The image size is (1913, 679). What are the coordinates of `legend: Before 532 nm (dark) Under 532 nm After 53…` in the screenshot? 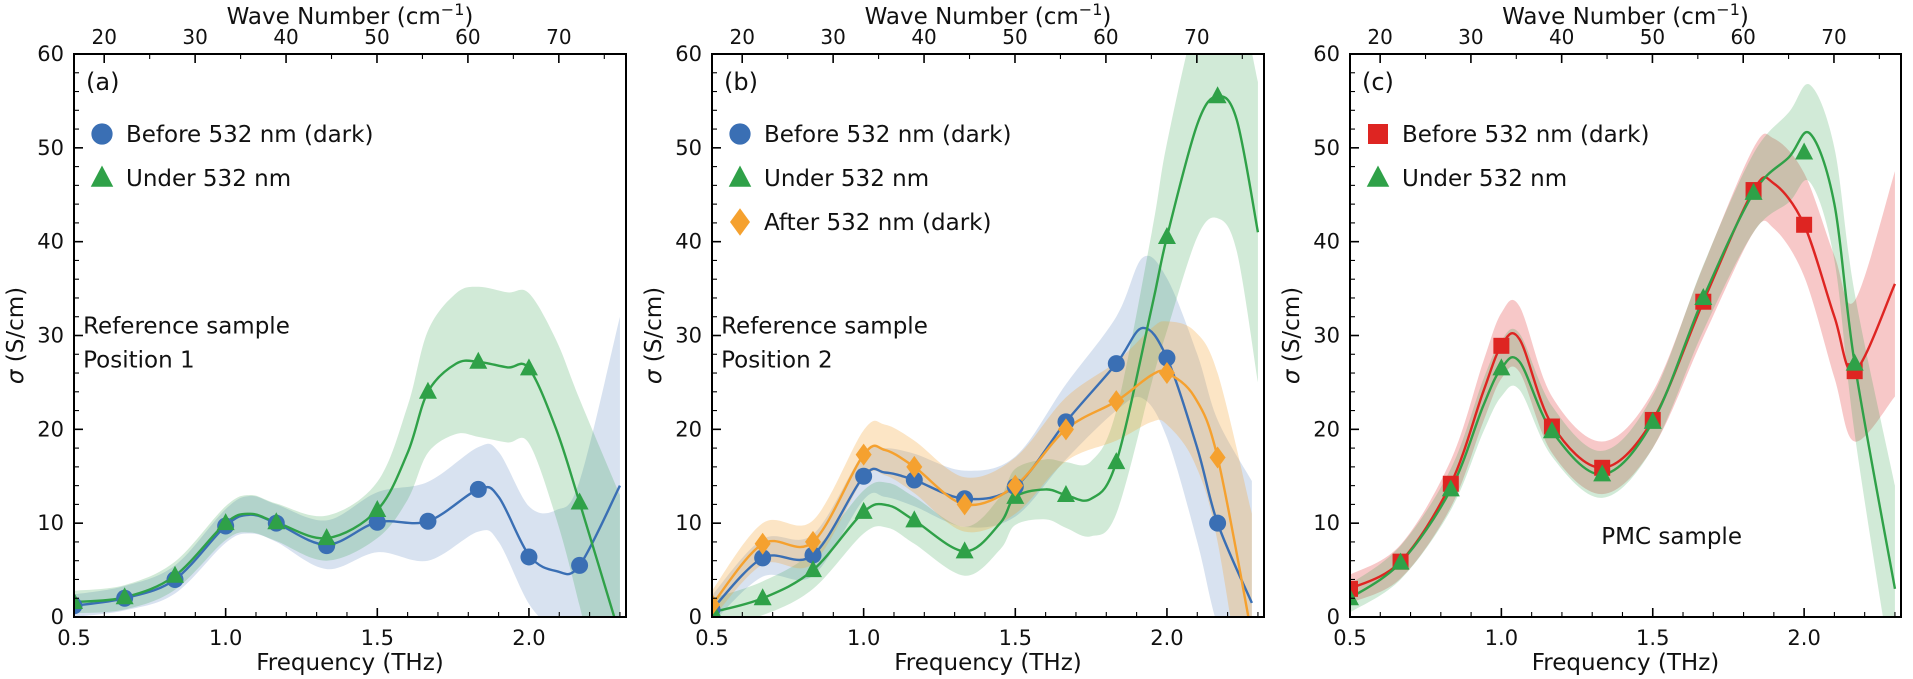 It's located at (869, 179).